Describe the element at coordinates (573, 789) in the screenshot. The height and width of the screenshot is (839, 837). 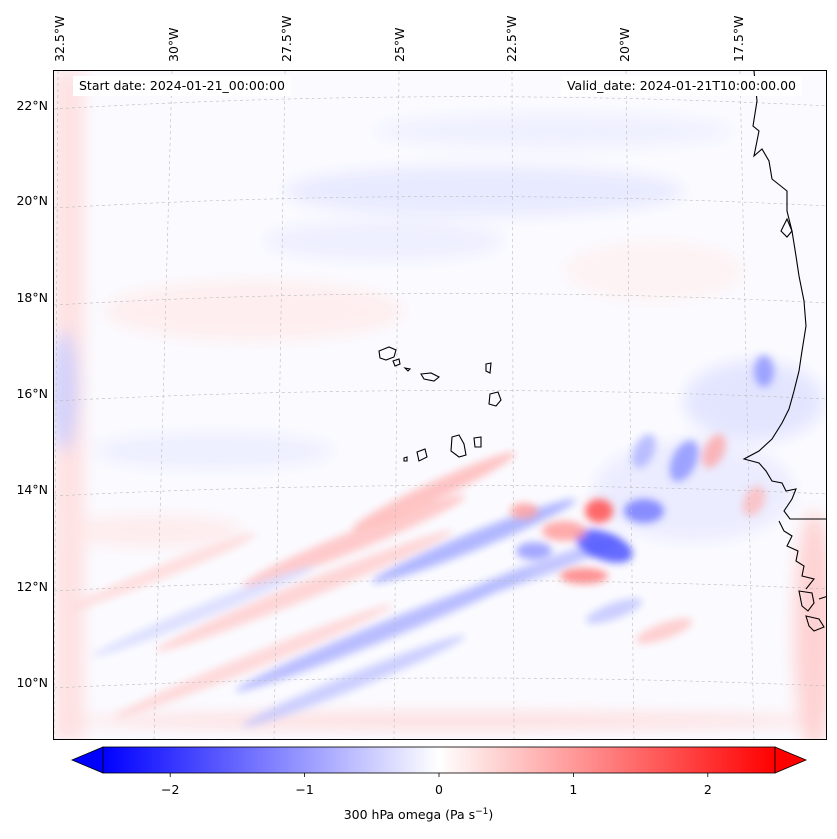
I see `colorbar-tick-label: 1` at that location.